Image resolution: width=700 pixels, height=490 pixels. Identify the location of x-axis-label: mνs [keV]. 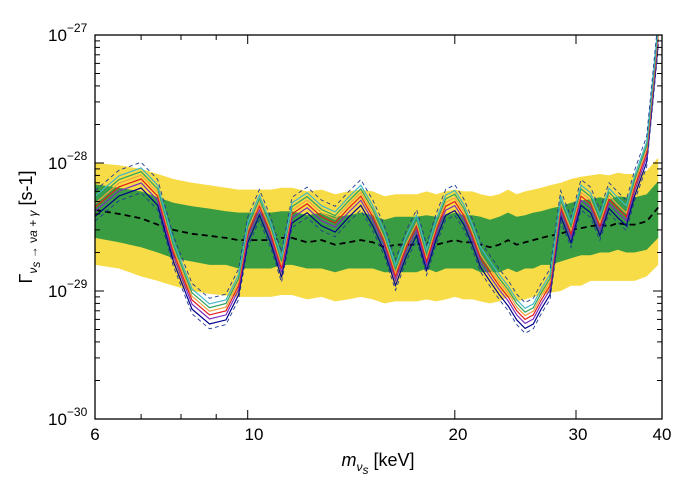
(377, 463).